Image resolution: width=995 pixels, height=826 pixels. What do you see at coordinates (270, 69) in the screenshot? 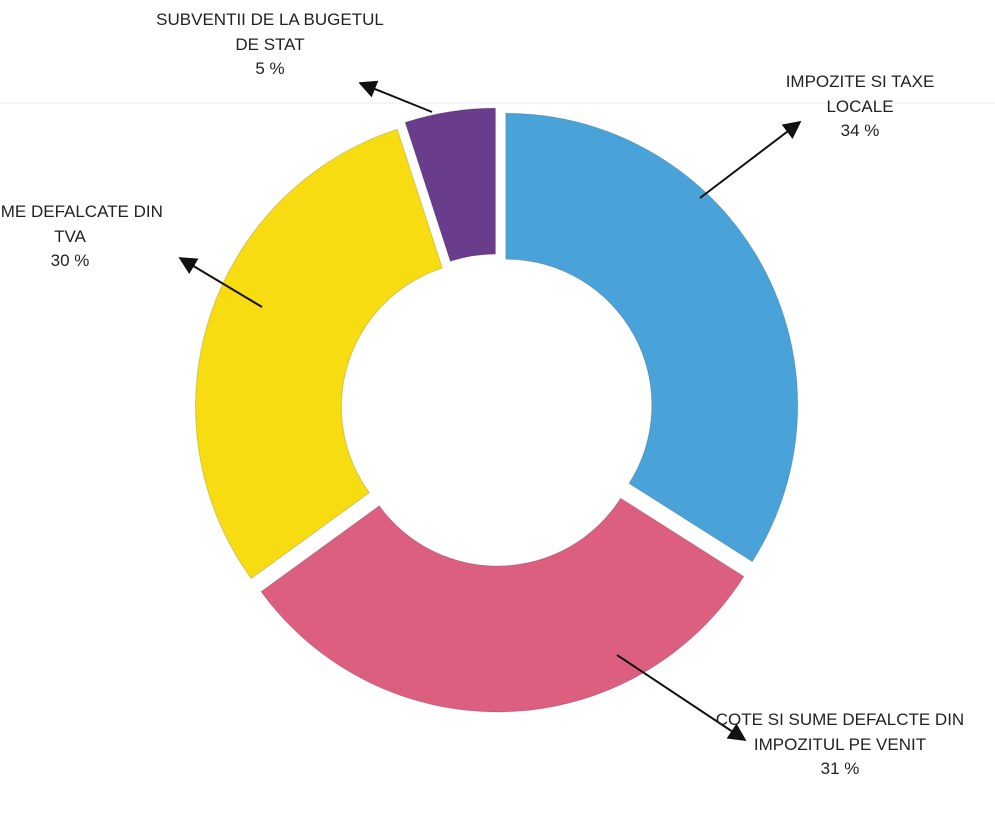
I see `value-label: 5 %` at bounding box center [270, 69].